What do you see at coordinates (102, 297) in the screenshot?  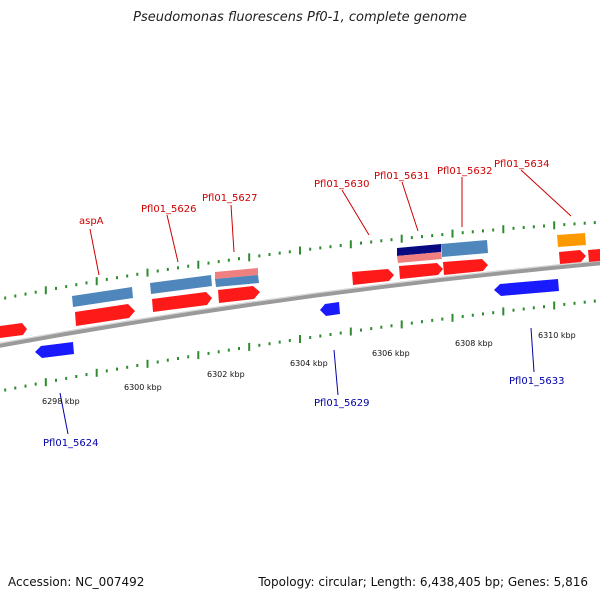 I see `cds-block-aspa` at bounding box center [102, 297].